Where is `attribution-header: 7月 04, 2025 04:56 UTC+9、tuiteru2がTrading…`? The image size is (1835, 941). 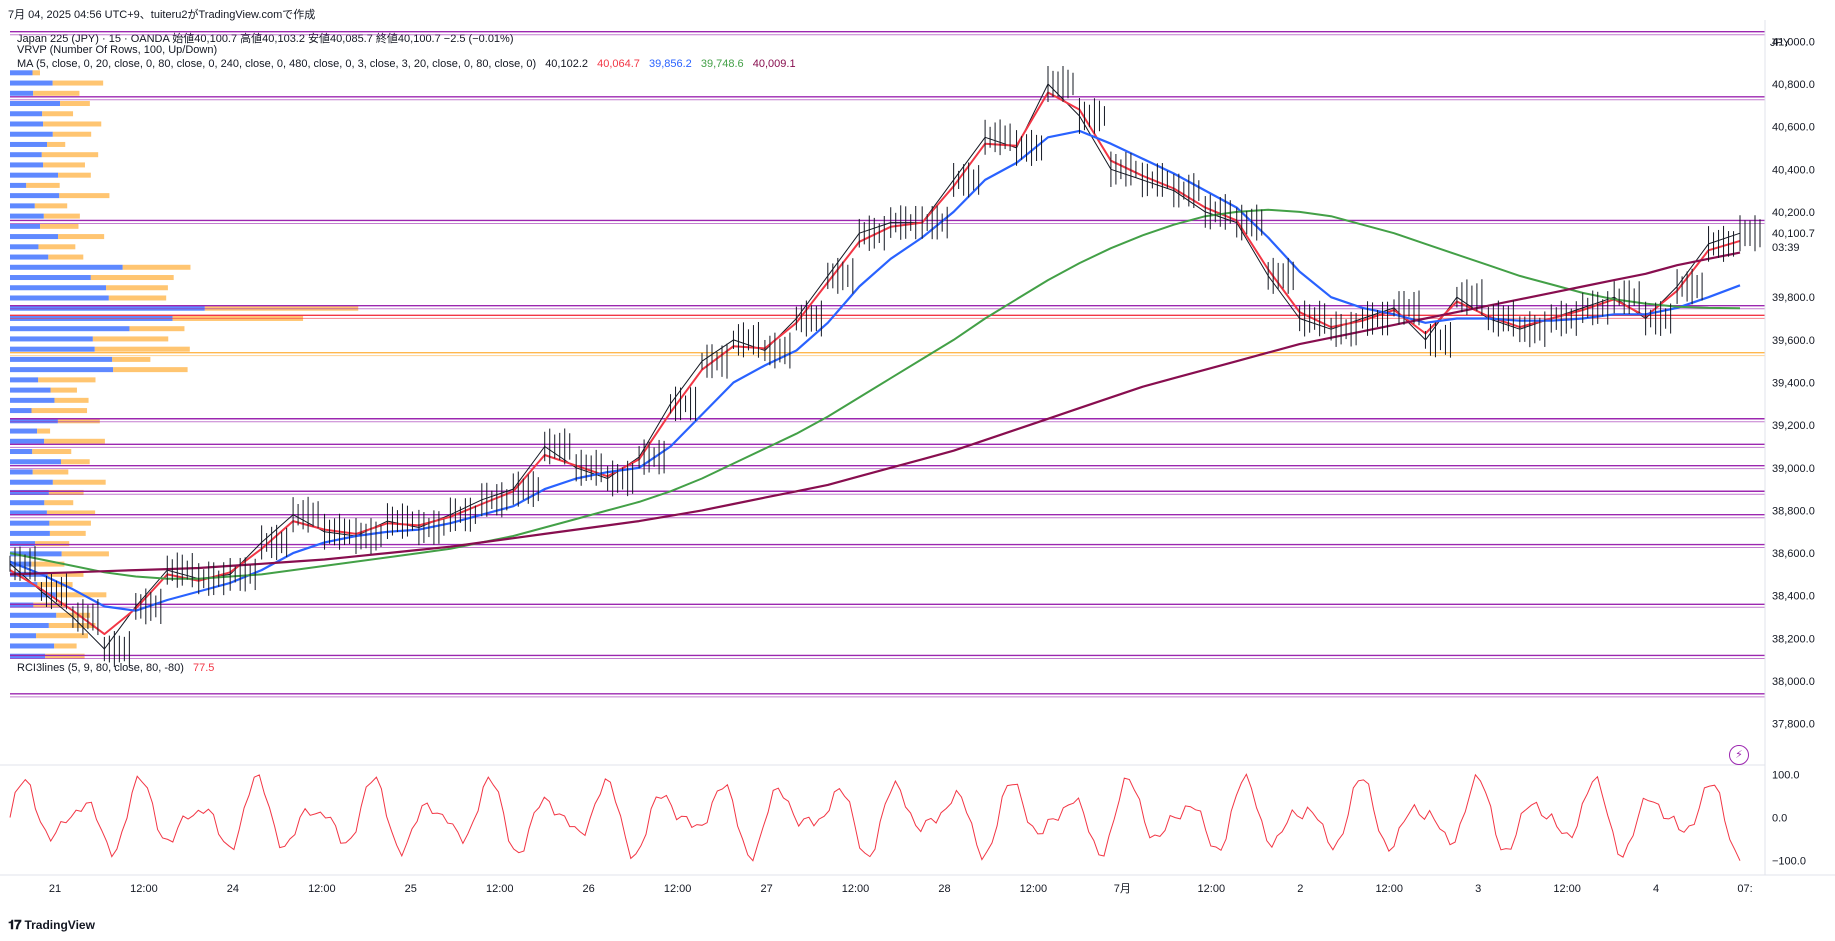
attribution-header: 7月 04, 2025 04:56 UTC+9、tuiteru2がTrading… is located at coordinates (162, 15).